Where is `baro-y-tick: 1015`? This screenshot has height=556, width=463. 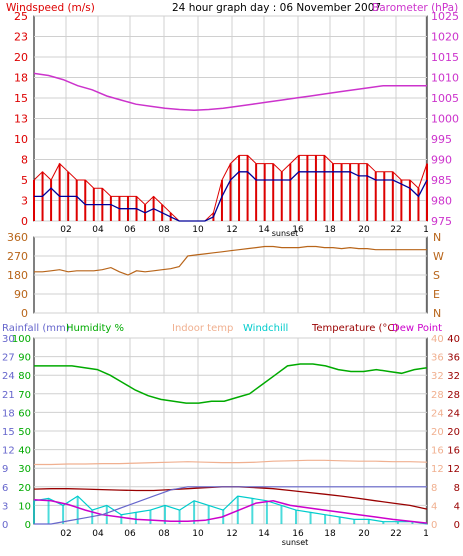
baro-y-tick: 1015 is located at coordinates (445, 57).